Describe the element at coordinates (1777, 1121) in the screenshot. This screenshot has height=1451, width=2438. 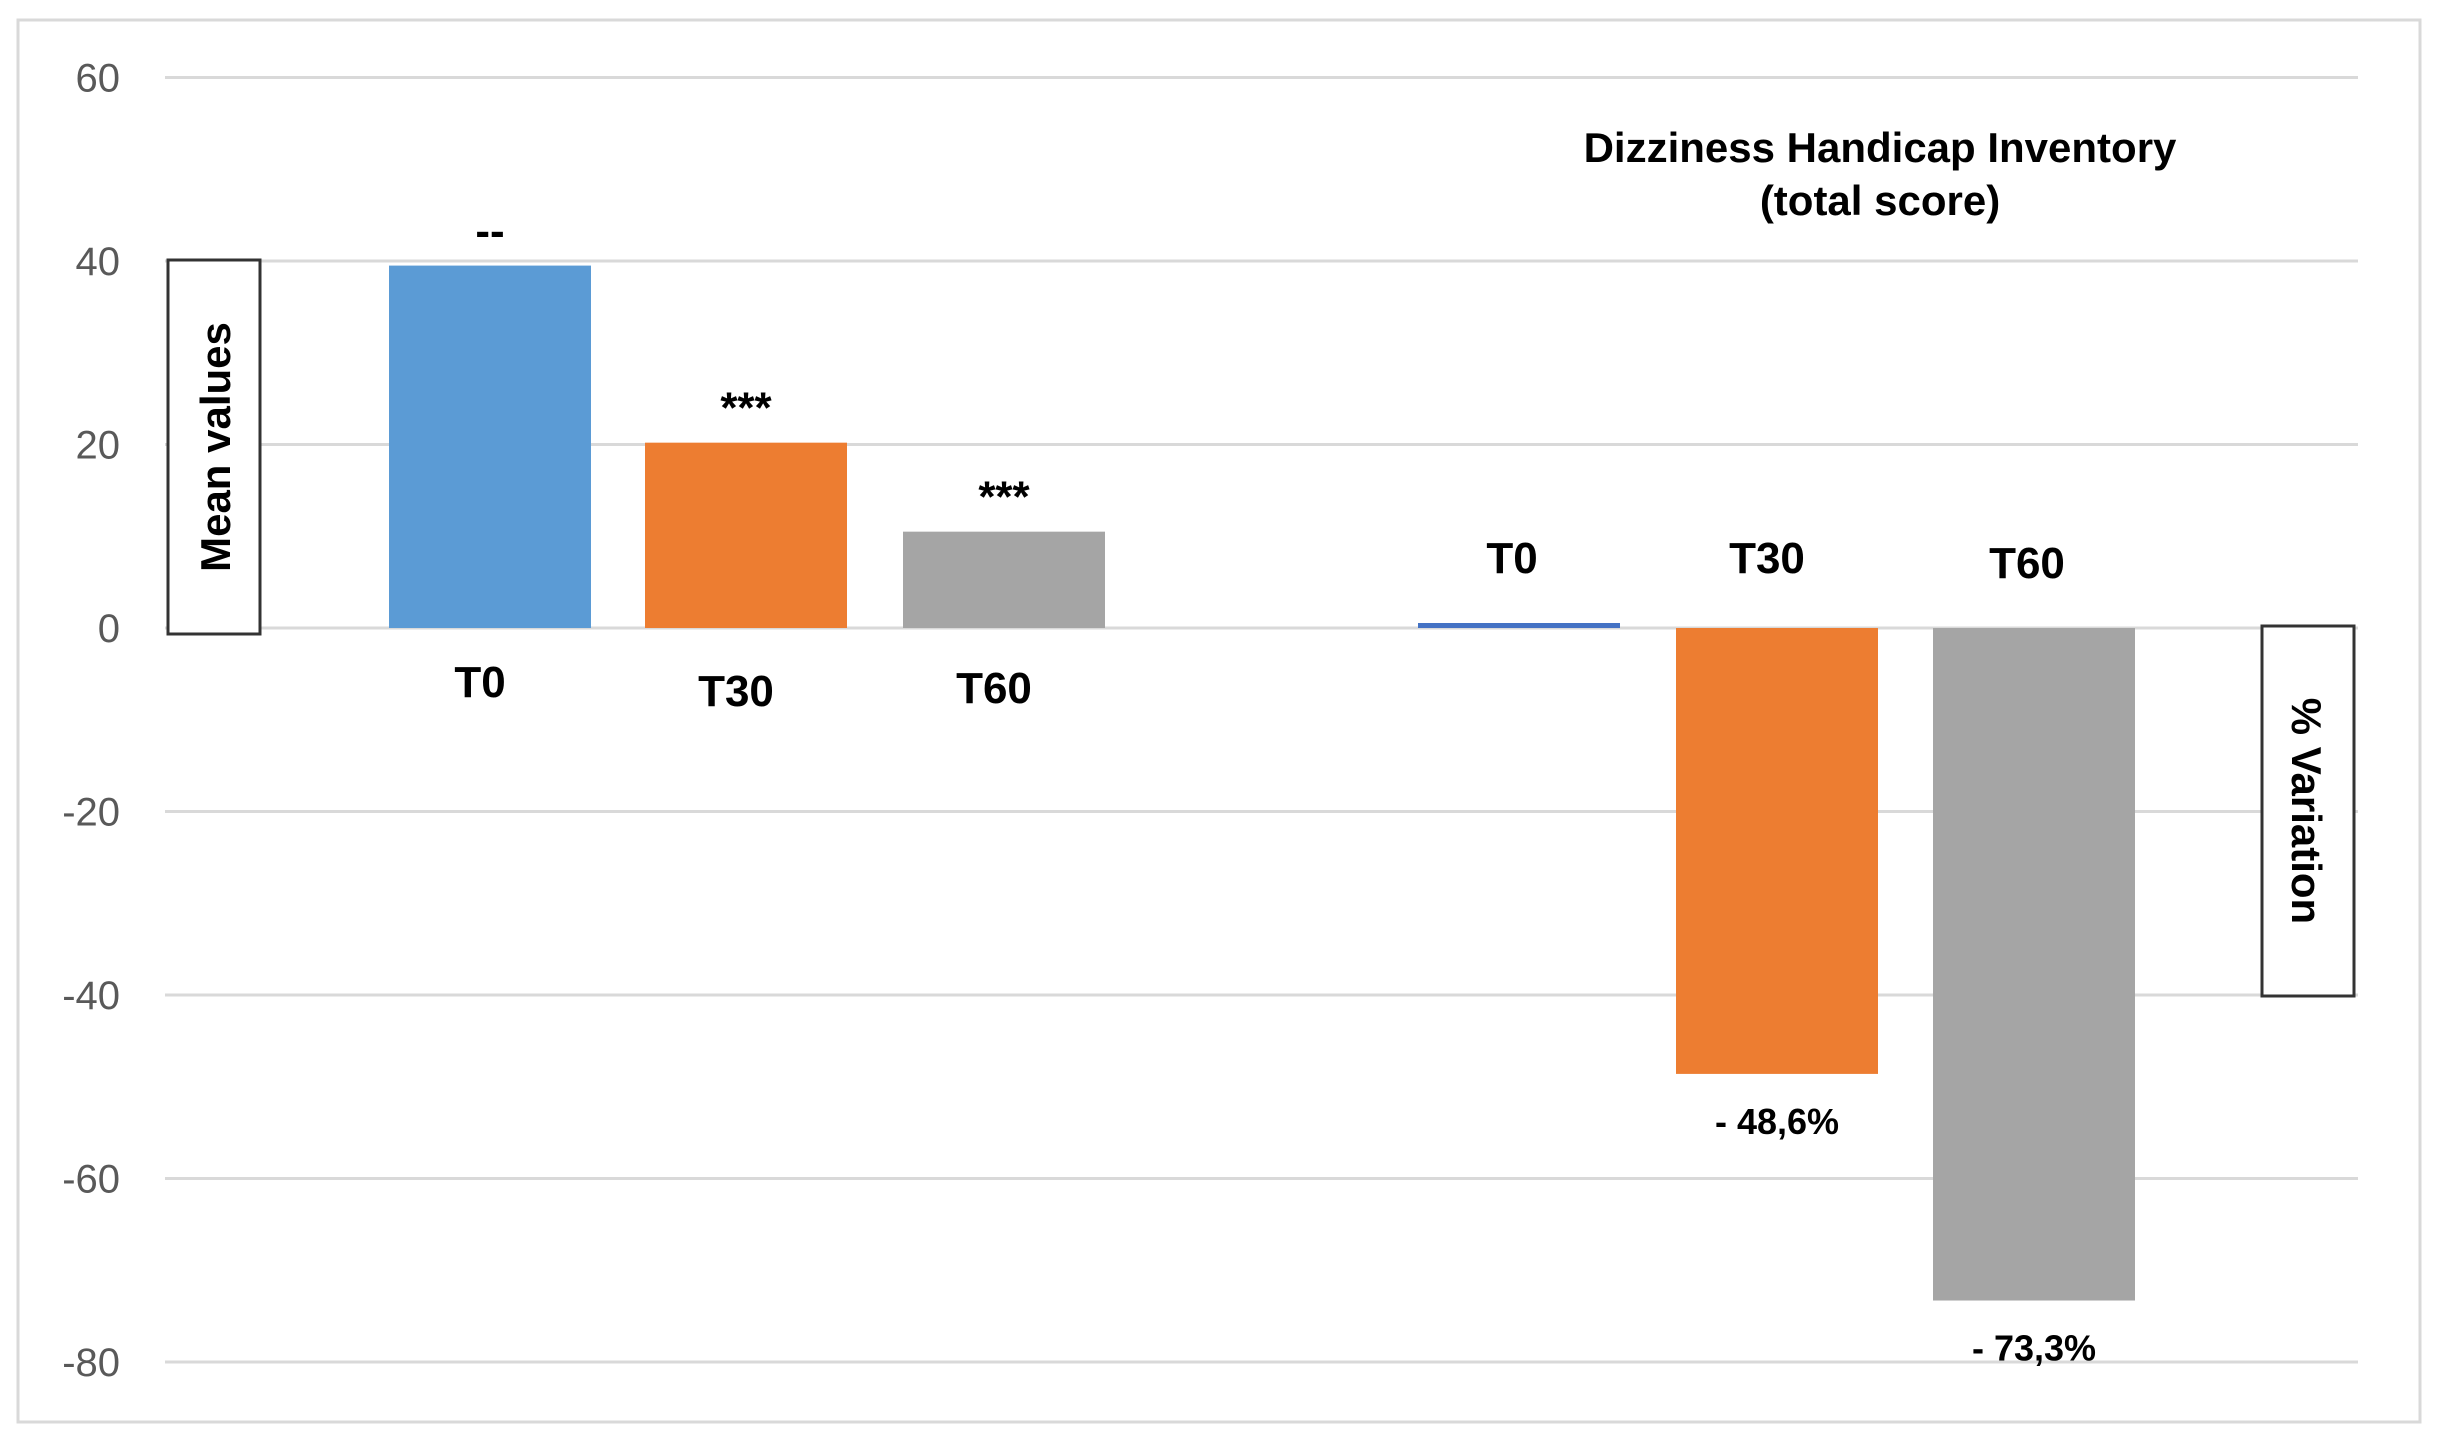
I see `data-label: - 48,6%` at that location.